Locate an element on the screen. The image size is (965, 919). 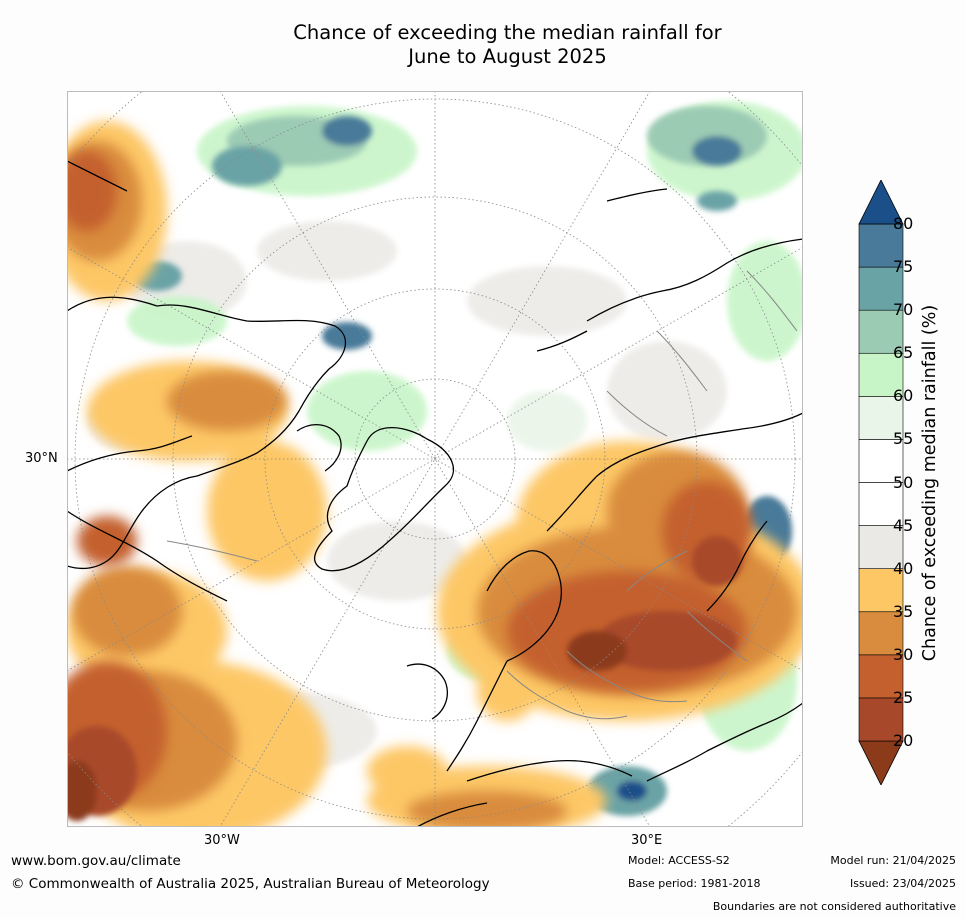
colorbar-tick-label: 20 is located at coordinates (903, 740).